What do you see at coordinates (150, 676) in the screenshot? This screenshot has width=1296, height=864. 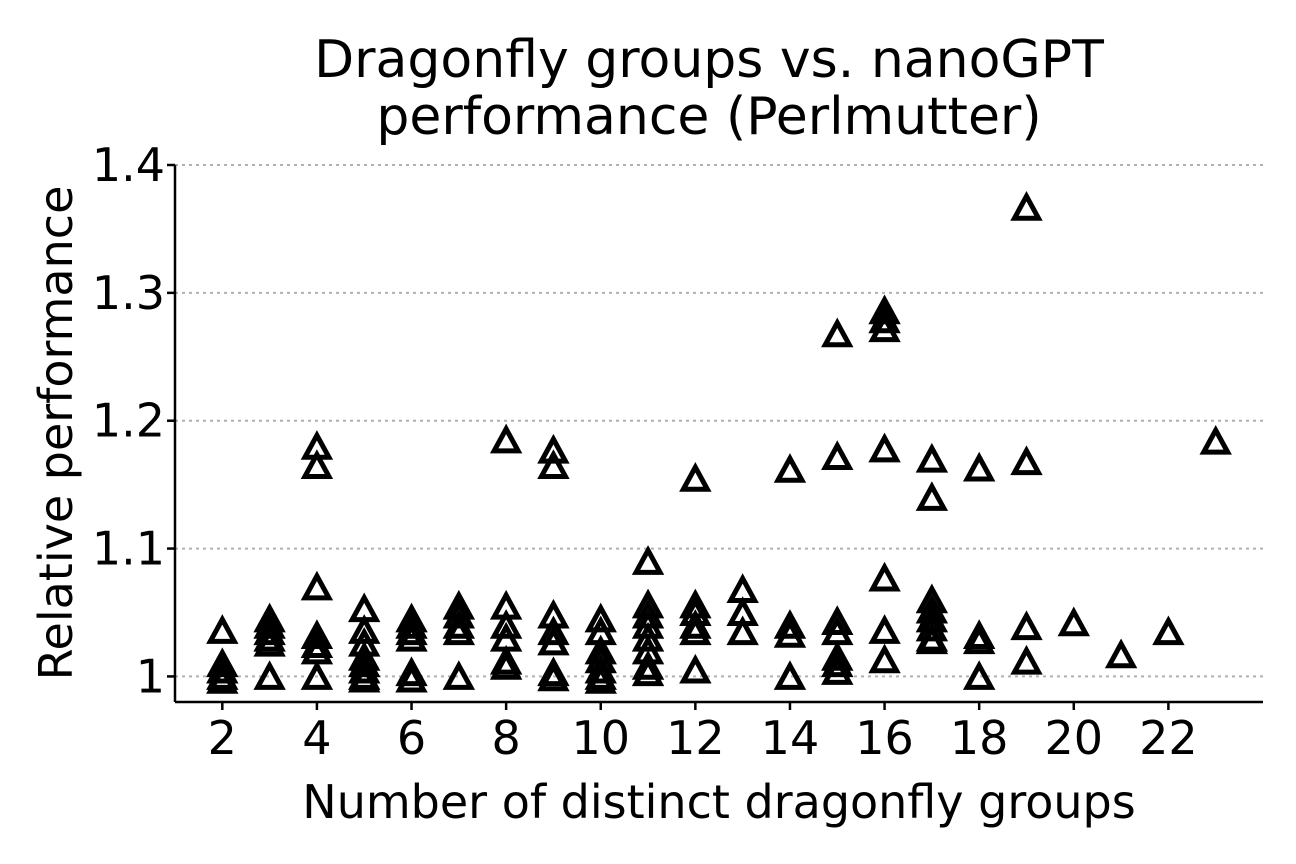 I see `y-tick-label: 1` at bounding box center [150, 676].